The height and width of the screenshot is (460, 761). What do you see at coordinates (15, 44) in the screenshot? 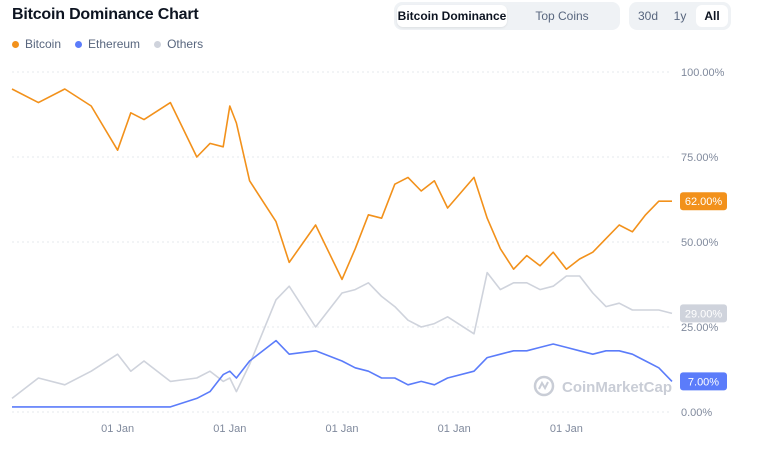
I see `legend-dot-bitcoin` at bounding box center [15, 44].